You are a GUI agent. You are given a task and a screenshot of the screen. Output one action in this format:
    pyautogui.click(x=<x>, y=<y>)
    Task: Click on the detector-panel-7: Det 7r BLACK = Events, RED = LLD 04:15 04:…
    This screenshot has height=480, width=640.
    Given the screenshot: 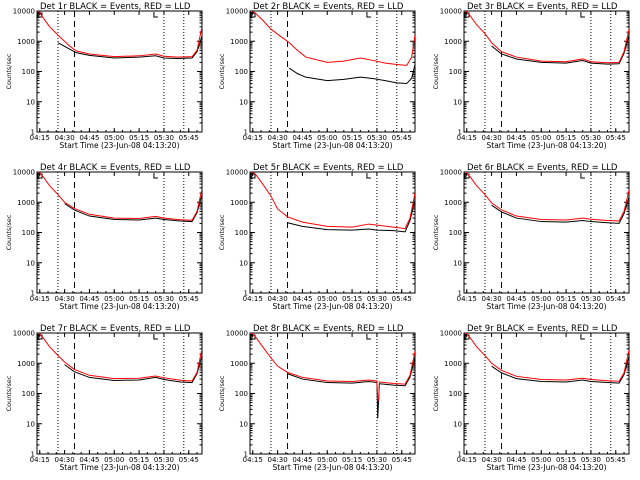 What is the action you would take?
    pyautogui.click(x=104, y=398)
    